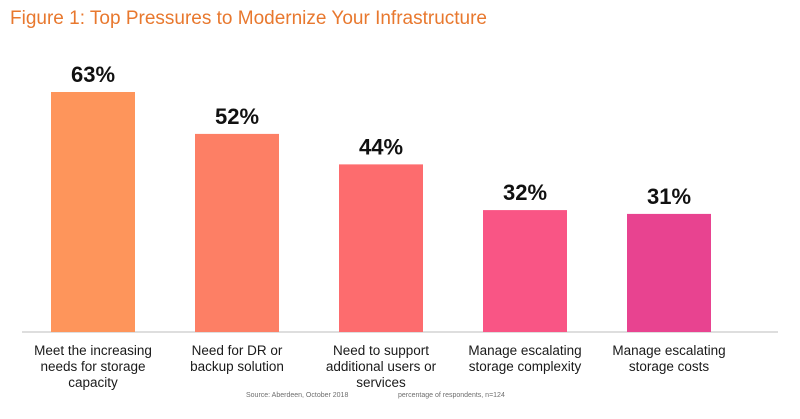  What do you see at coordinates (237, 116) in the screenshot?
I see `value-label-2: 52%` at bounding box center [237, 116].